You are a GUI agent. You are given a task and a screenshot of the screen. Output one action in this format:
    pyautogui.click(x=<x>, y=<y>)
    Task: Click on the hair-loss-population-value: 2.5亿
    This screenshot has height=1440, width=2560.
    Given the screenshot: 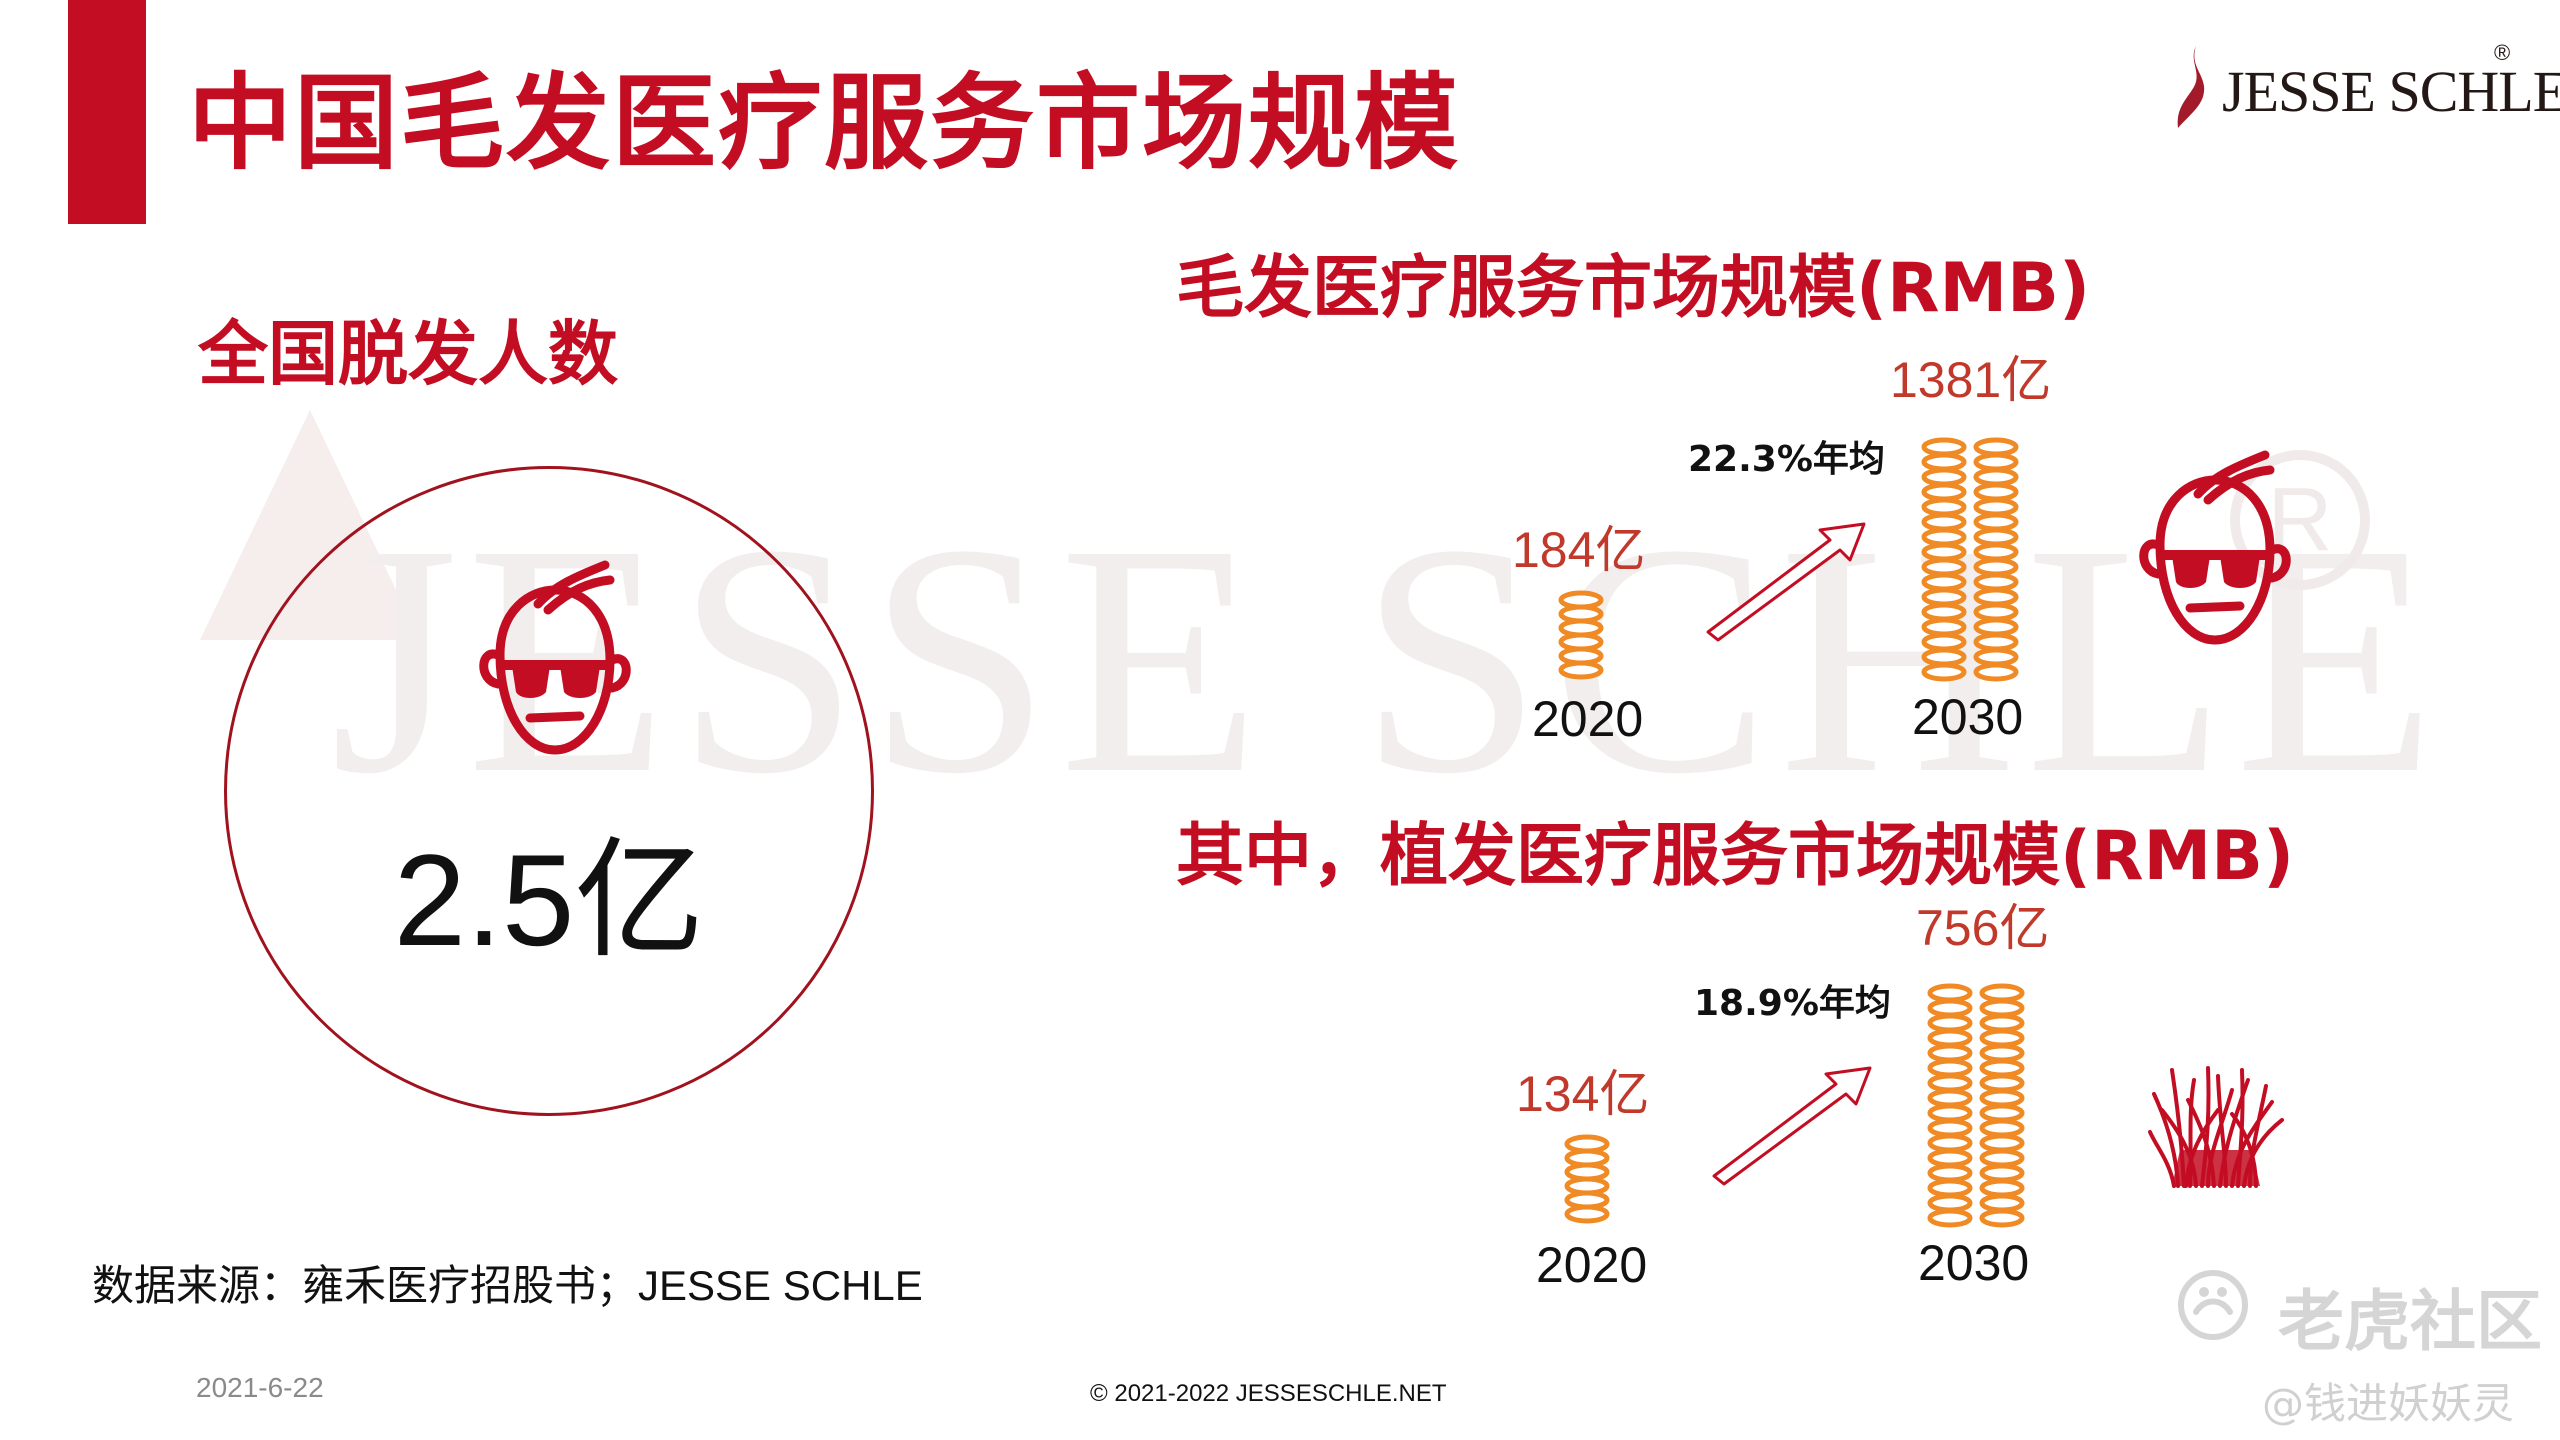 What is the action you would take?
    pyautogui.click(x=549, y=900)
    